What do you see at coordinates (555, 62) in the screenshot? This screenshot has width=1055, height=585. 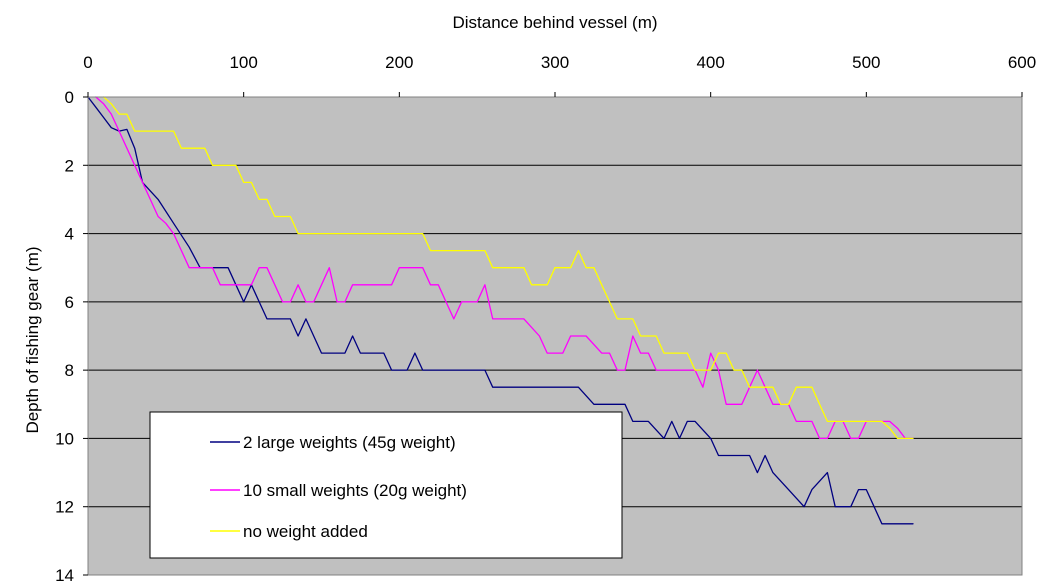 I see `tick-label-x-300: 300` at bounding box center [555, 62].